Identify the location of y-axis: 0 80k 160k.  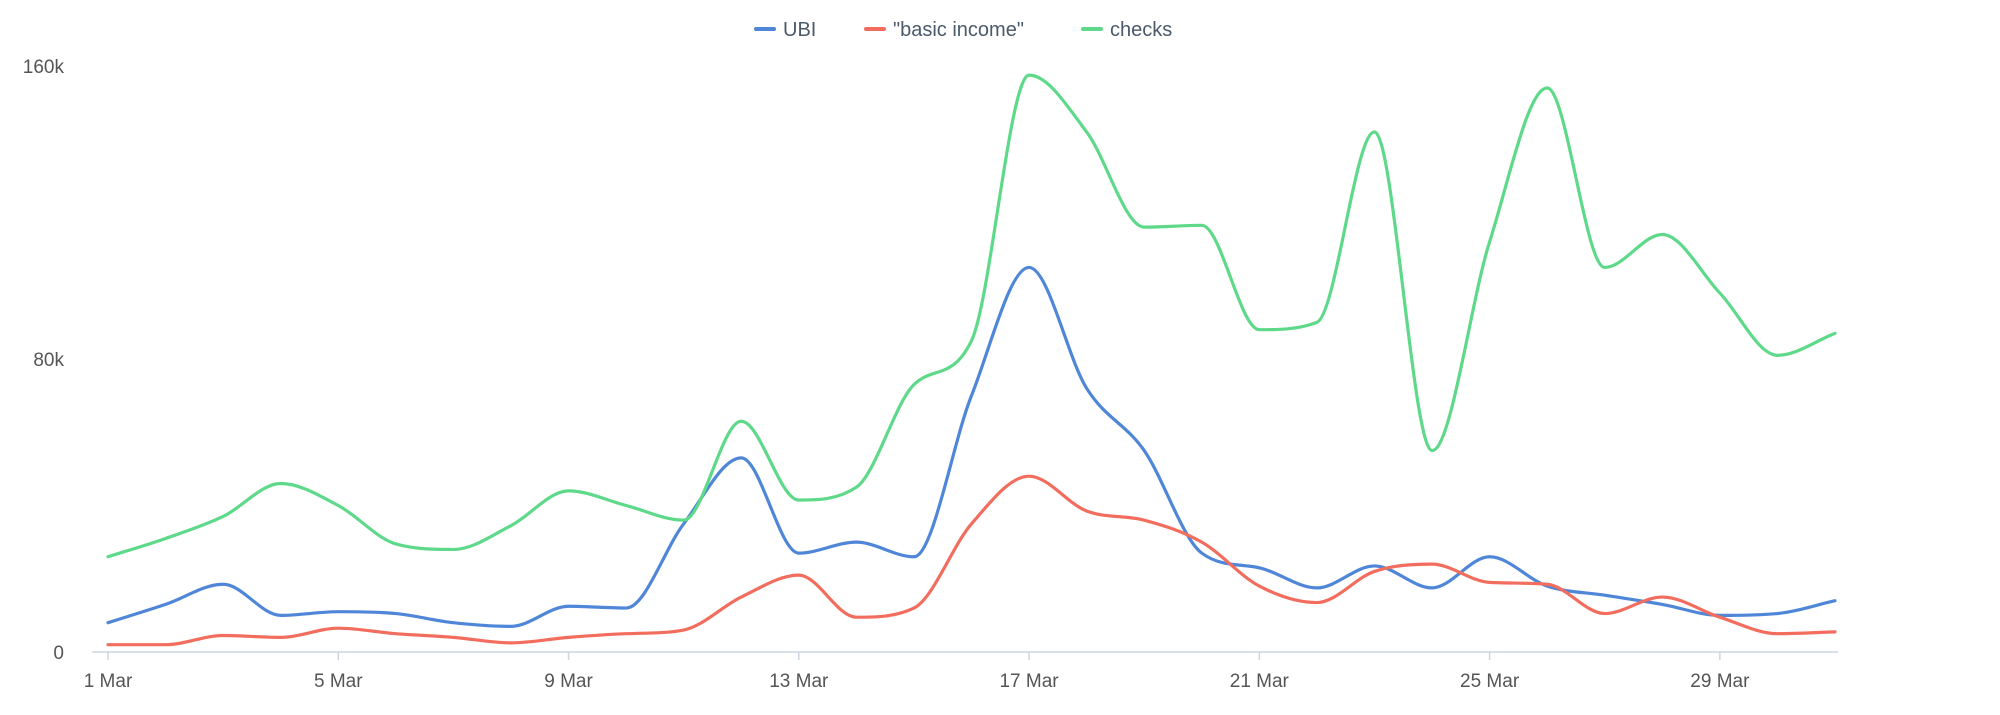
(44, 360).